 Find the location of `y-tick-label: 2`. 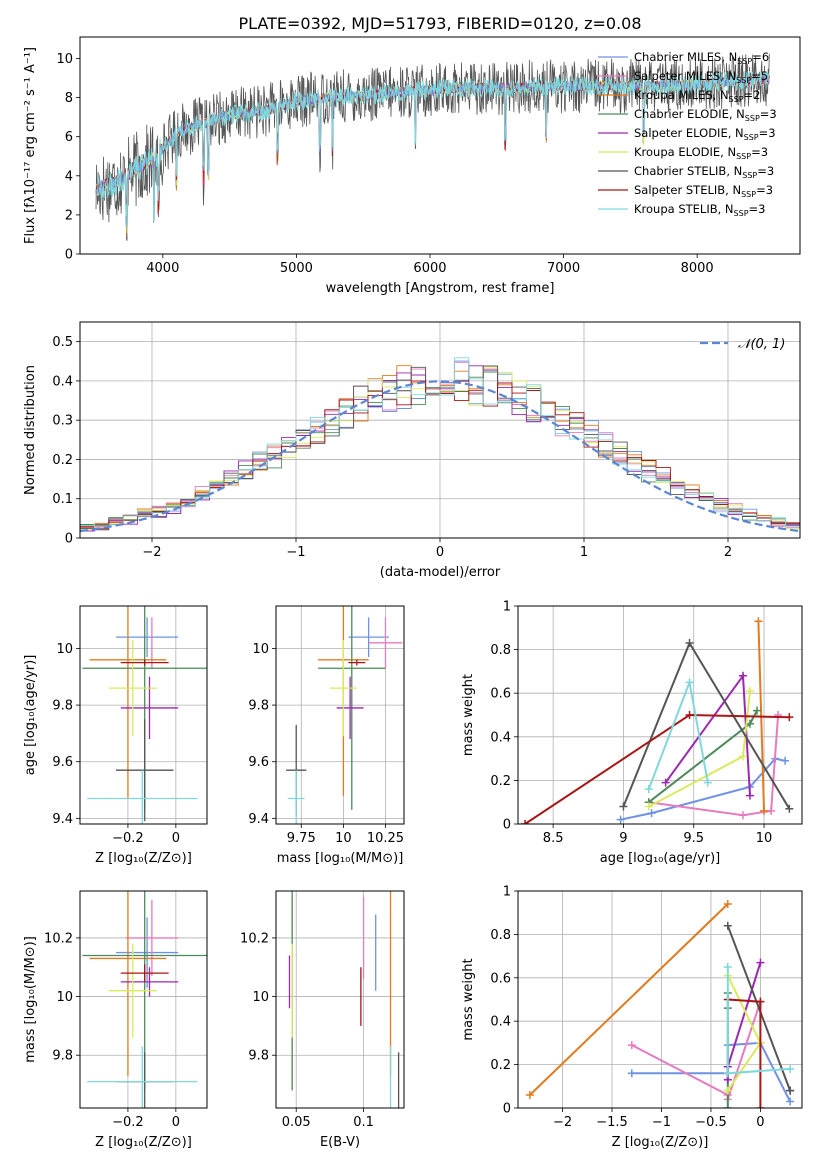

y-tick-label: 2 is located at coordinates (69, 215).